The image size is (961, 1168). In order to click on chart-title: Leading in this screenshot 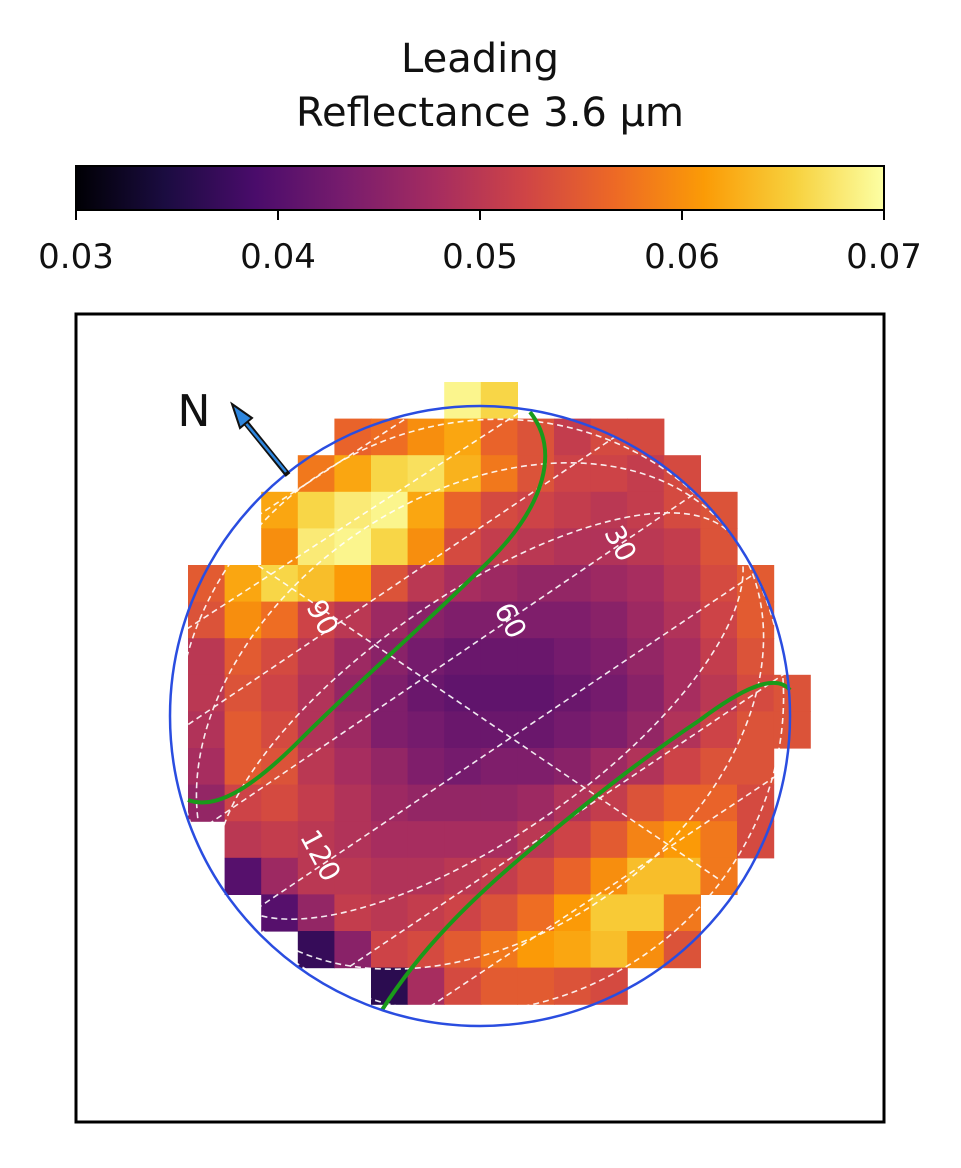, I will do `click(480, 59)`.